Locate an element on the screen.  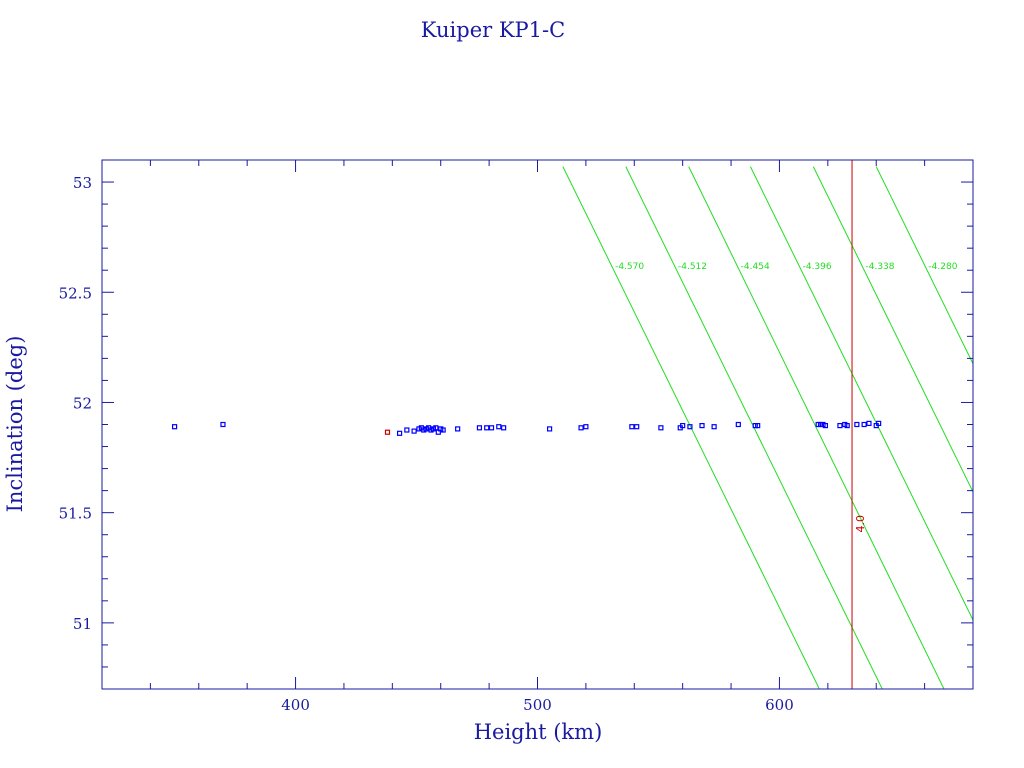
y-tick-label: 52.5 is located at coordinates (75, 293).